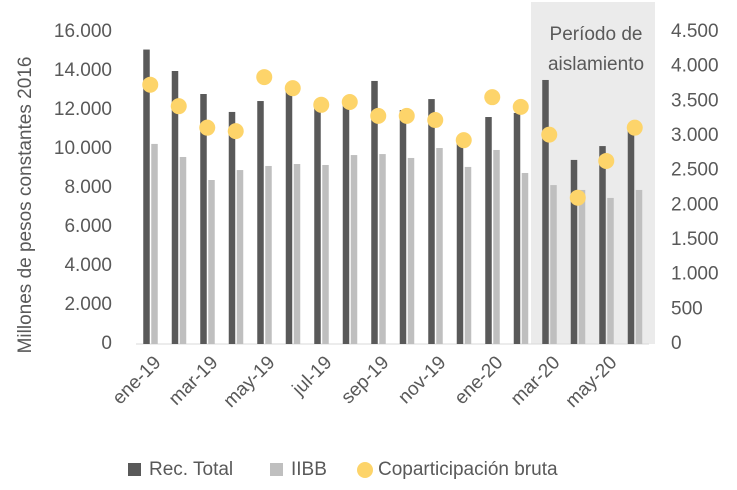  I want to click on y-tick-label: 0, so click(106, 343).